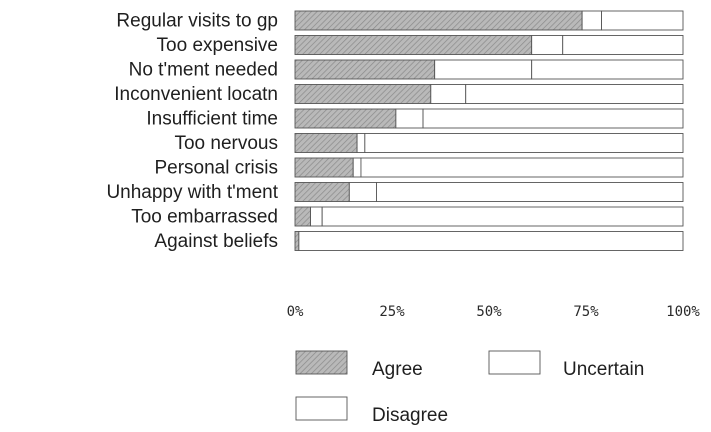  I want to click on legend-label-agree: Agree, so click(397, 369).